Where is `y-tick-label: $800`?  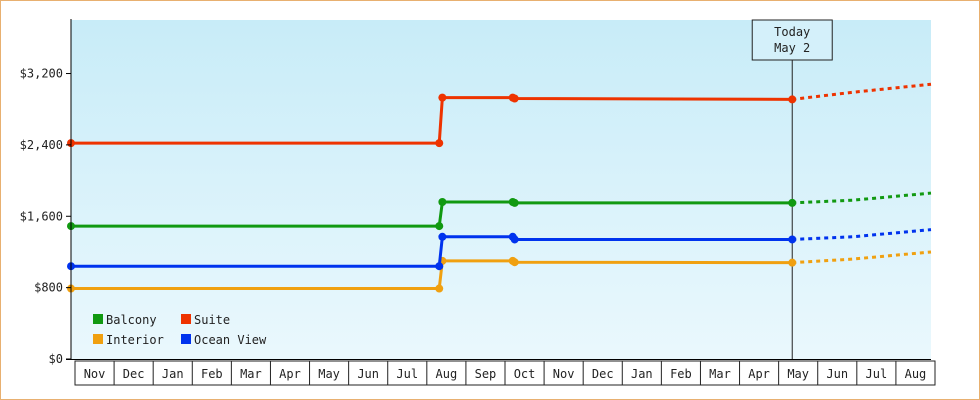
y-tick-label: $800 is located at coordinates (48, 288).